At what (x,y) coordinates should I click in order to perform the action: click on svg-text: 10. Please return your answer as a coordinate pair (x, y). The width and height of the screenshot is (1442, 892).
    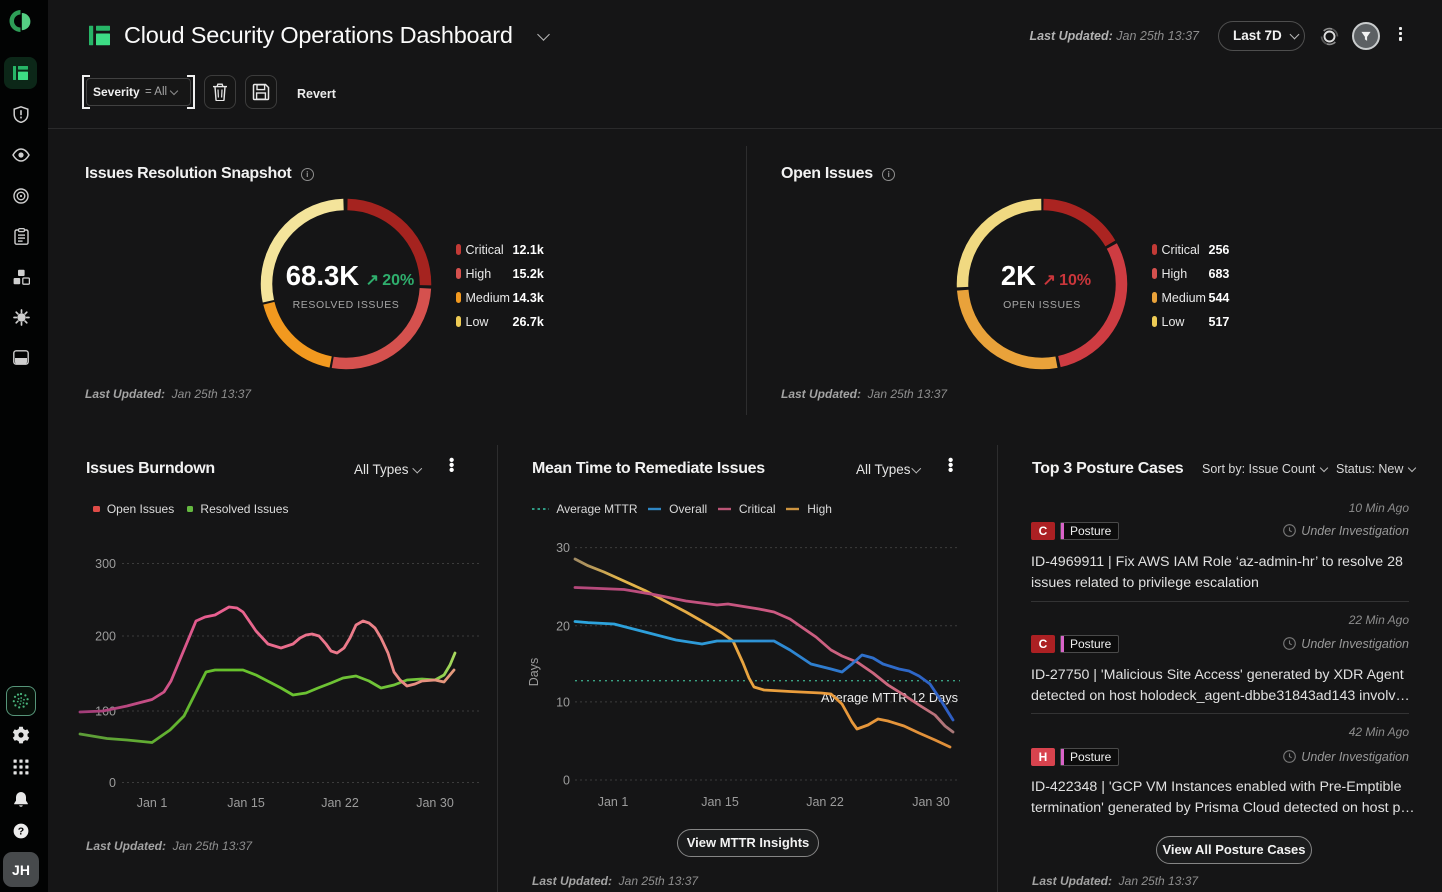
    Looking at the image, I should click on (563, 703).